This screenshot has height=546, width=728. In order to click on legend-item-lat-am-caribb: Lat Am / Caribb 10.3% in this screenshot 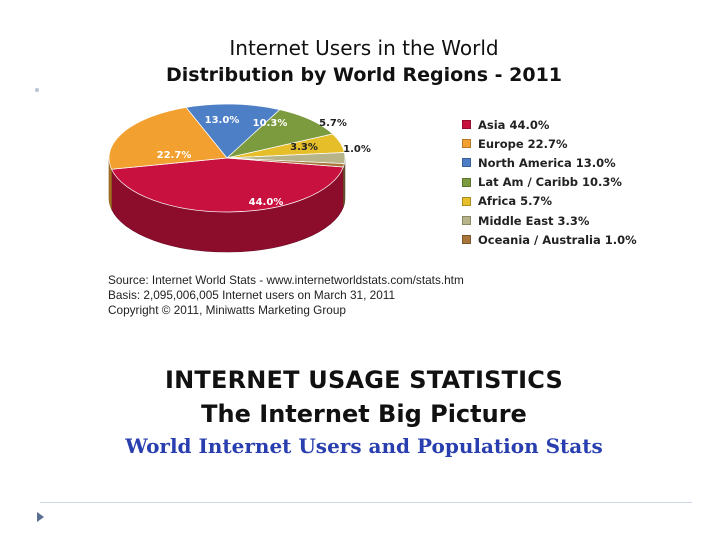, I will do `click(549, 182)`.